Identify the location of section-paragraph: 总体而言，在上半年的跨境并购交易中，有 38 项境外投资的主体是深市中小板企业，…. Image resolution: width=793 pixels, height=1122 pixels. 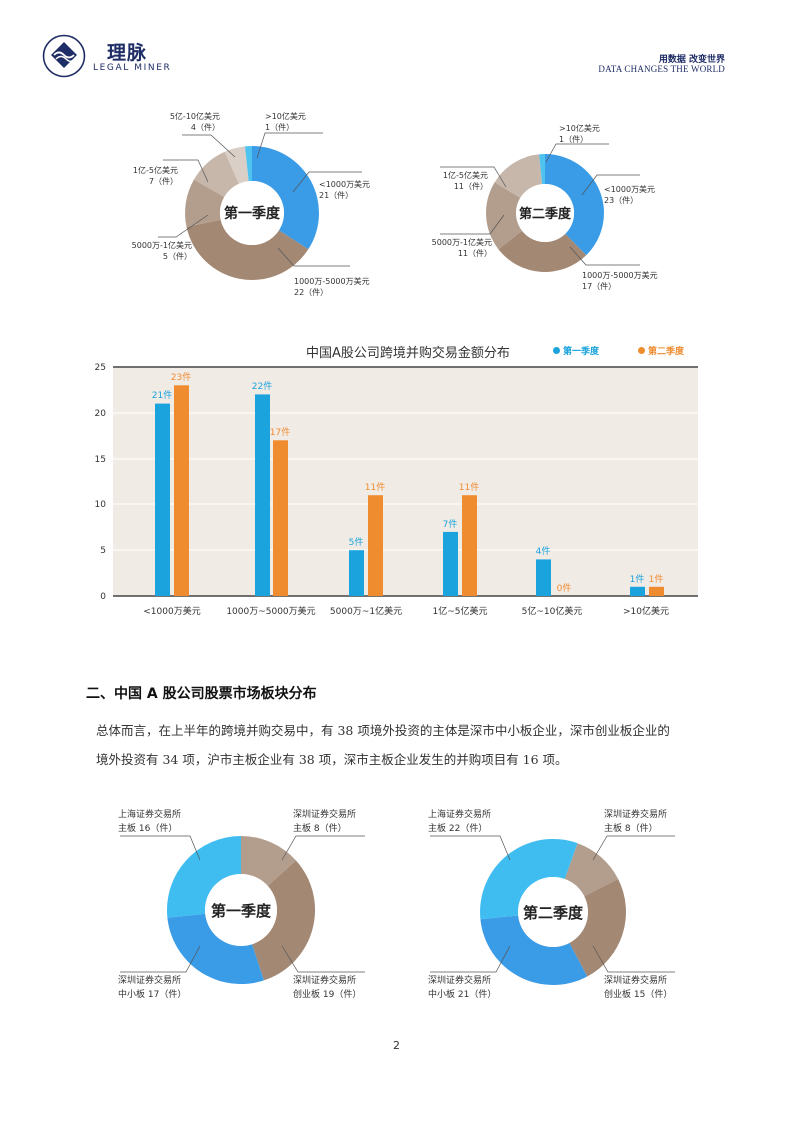
(416, 745).